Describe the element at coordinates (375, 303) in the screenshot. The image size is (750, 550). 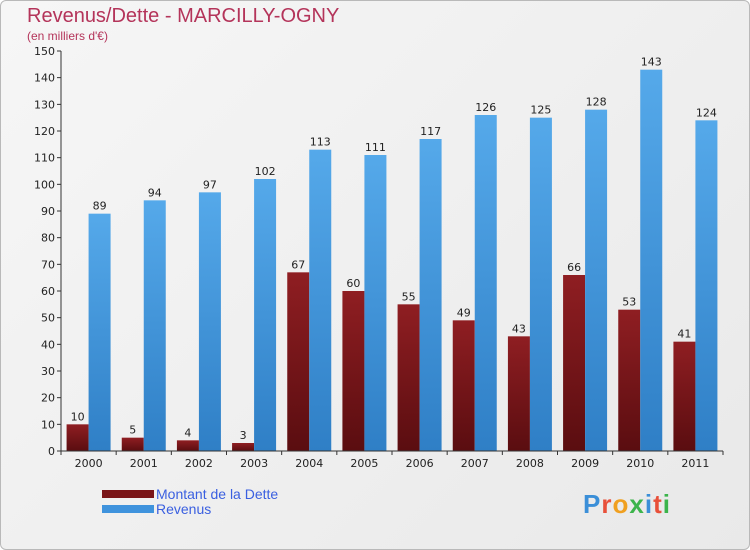
I see `revenue-bar-2005` at that location.